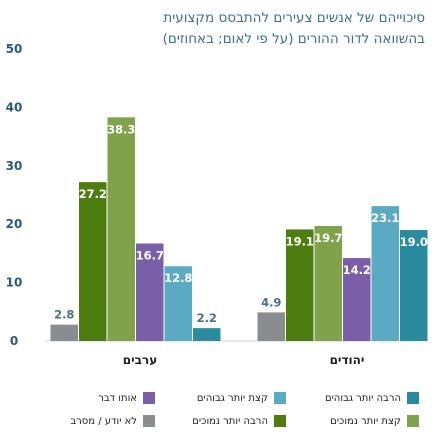  Describe the element at coordinates (365, 421) in the screenshot. I see `legend-label: קצת יותר נמוכים` at that location.